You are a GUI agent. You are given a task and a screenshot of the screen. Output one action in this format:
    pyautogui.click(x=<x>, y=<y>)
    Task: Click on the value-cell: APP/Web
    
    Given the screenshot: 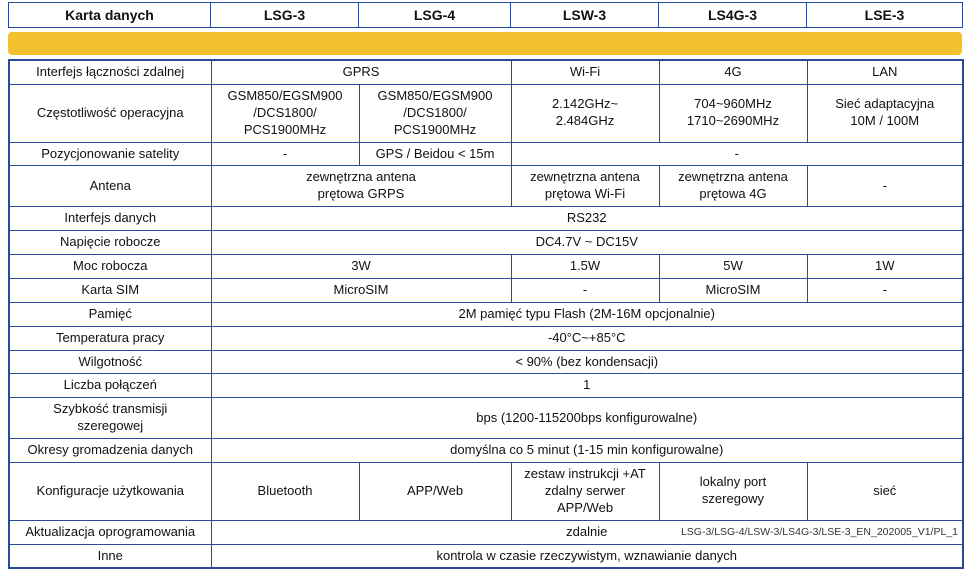 What is the action you would take?
    pyautogui.click(x=435, y=491)
    